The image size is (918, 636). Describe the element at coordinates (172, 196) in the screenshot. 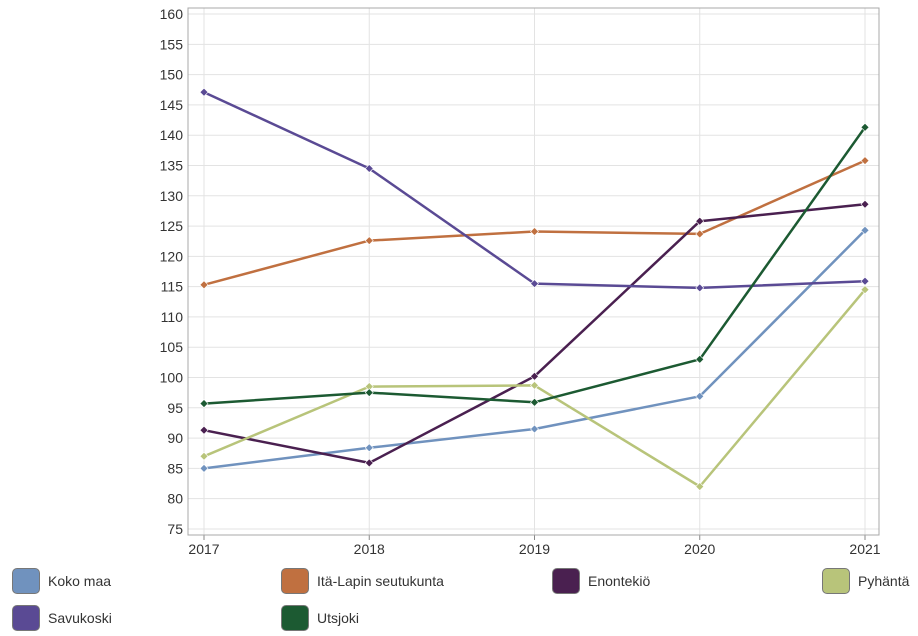

I see `y-tick-label: 130` at that location.